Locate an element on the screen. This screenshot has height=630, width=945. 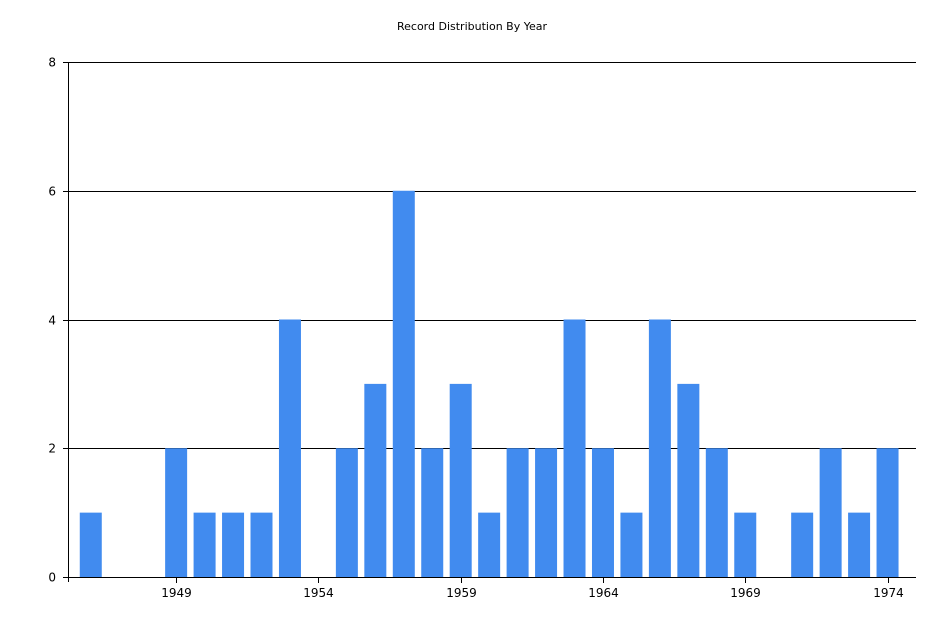
bar-1950 is located at coordinates (204, 545).